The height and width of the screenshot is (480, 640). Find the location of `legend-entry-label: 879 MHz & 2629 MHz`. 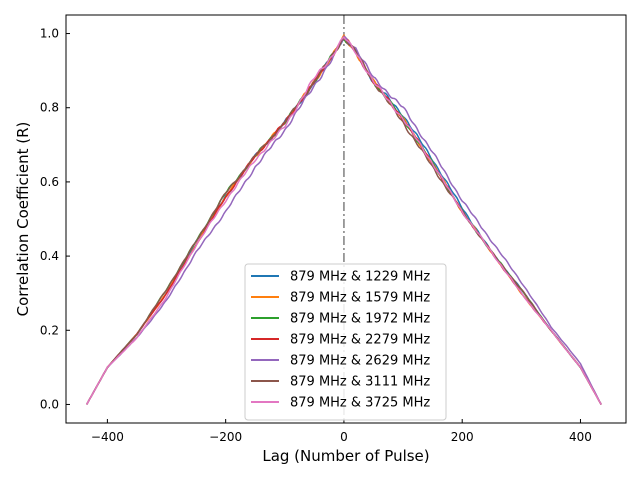

legend-entry-label: 879 MHz & 2629 MHz is located at coordinates (360, 361).